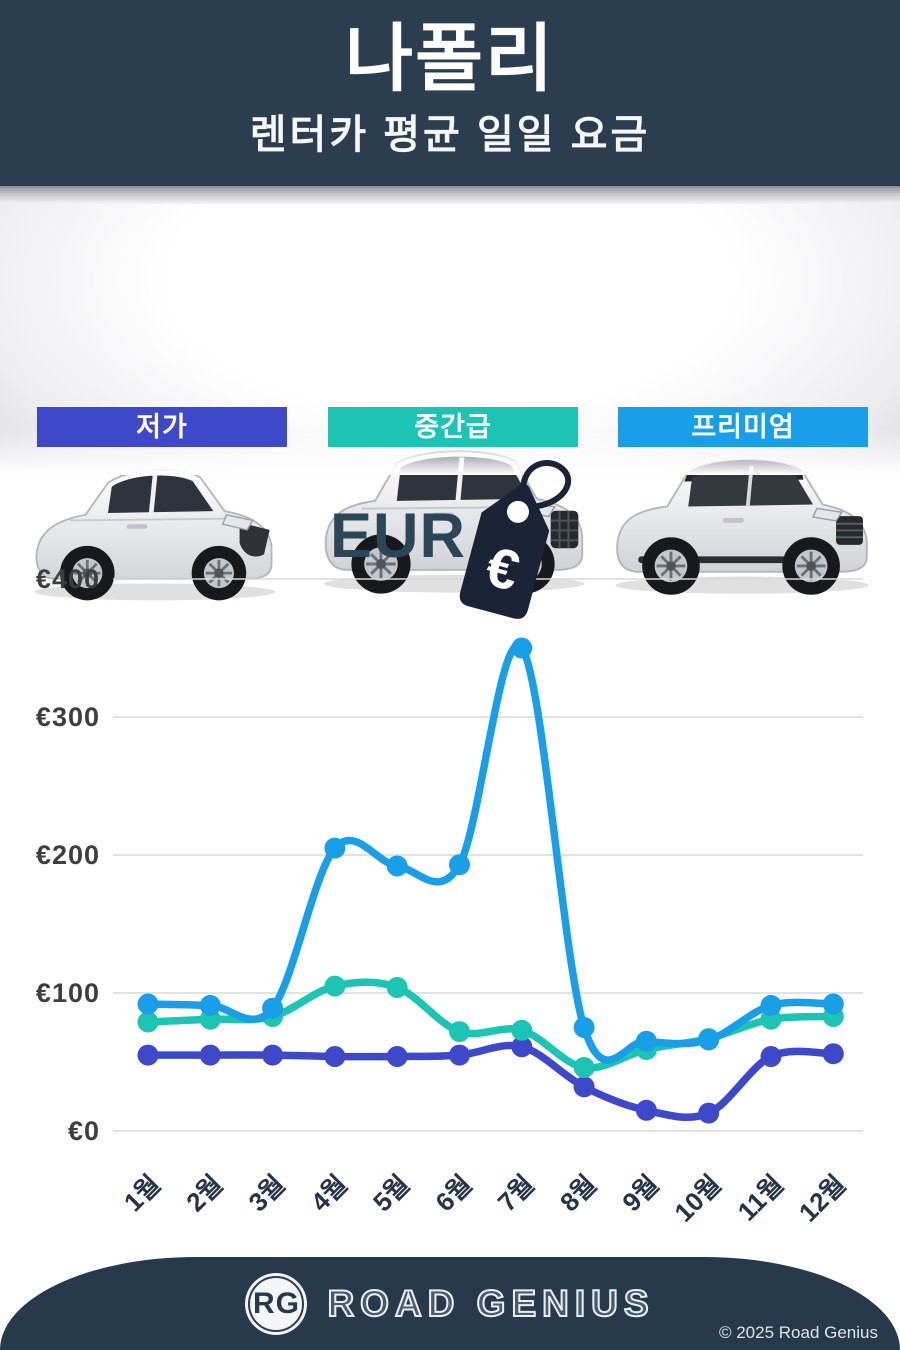  What do you see at coordinates (68, 717) in the screenshot?
I see `y-axis-label: €300` at bounding box center [68, 717].